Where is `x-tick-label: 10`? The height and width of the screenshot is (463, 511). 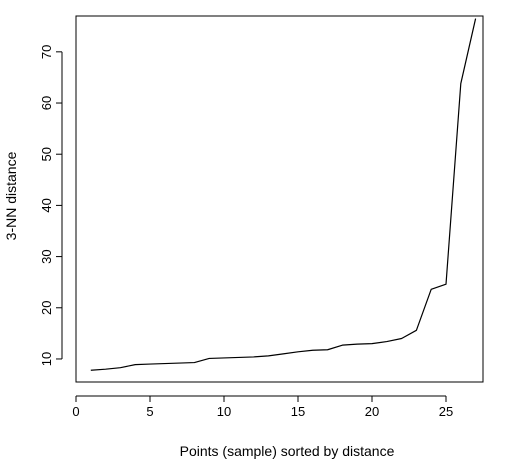
x-tick-label: 10 is located at coordinates (224, 411).